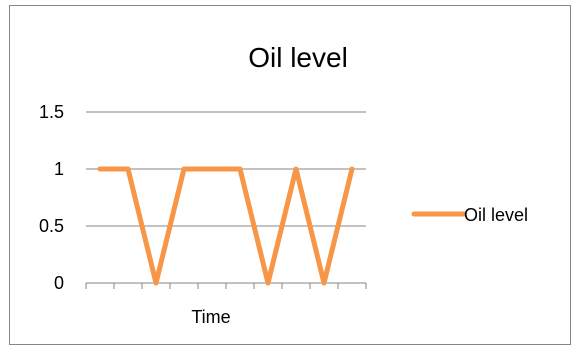  I want to click on legend-label: Oil level, so click(496, 215).